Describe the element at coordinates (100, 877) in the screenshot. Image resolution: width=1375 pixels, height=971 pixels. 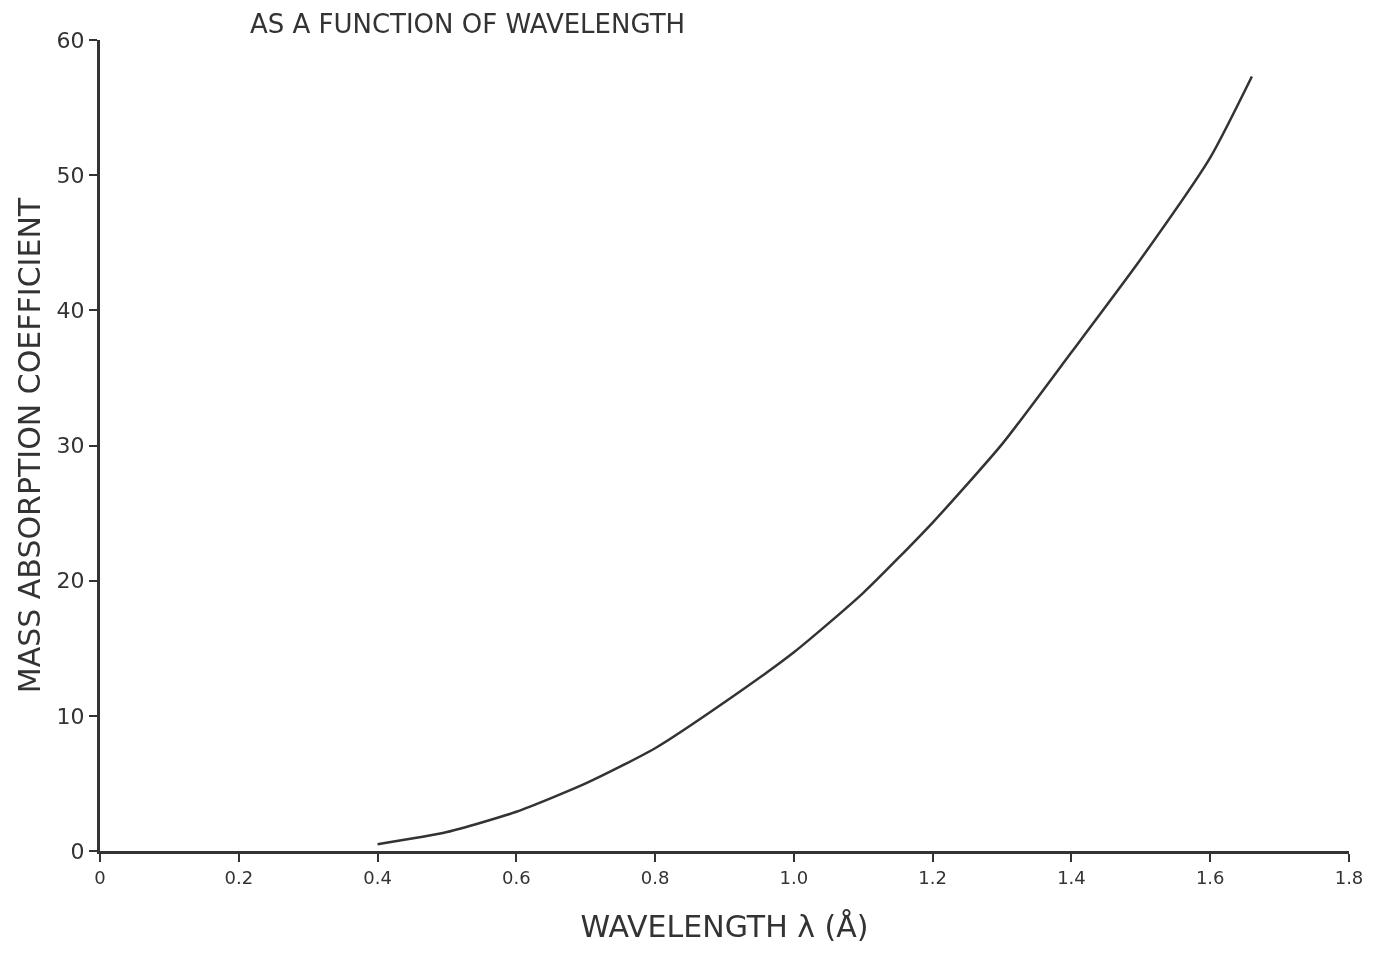
I see `x-tick-label: 0` at that location.